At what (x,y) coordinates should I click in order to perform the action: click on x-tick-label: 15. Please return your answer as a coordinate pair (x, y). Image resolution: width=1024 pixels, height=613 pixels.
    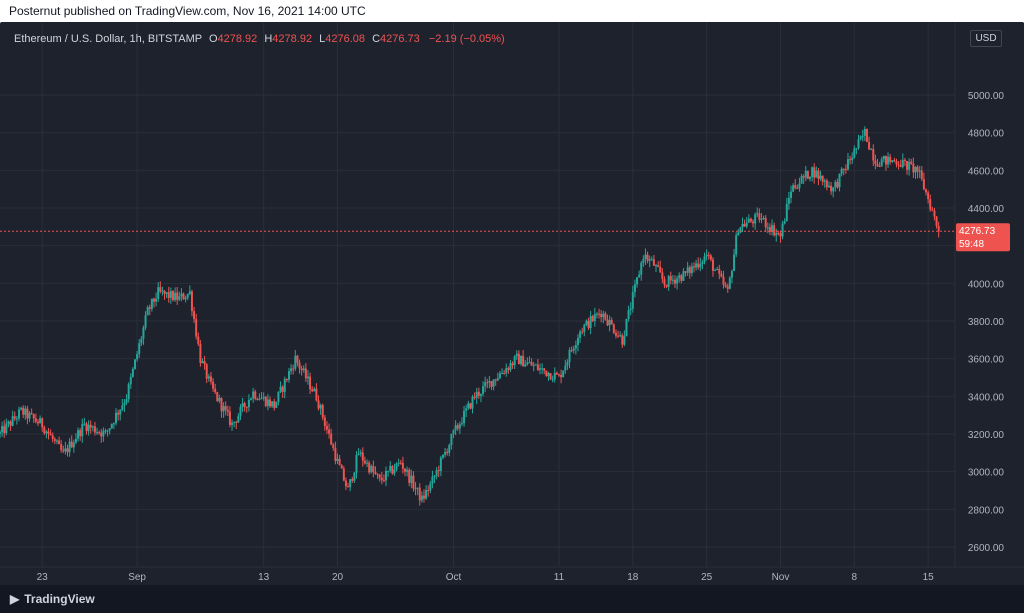
    Looking at the image, I should click on (929, 577).